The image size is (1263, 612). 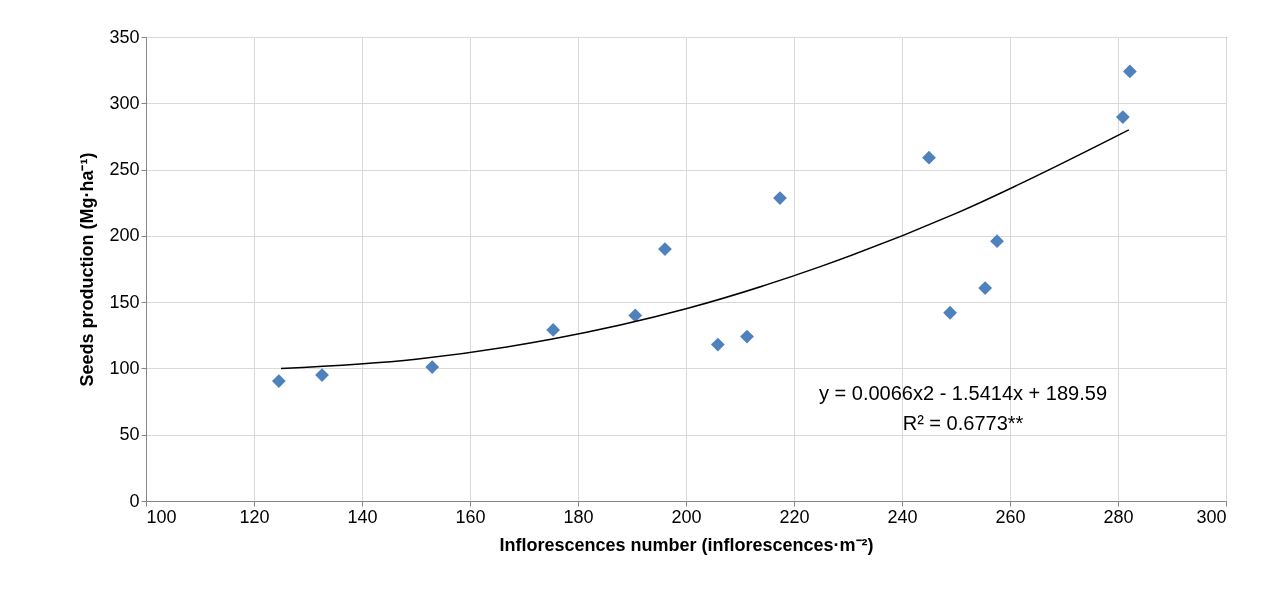 What do you see at coordinates (254, 516) in the screenshot?
I see `x-tick-label: 120` at bounding box center [254, 516].